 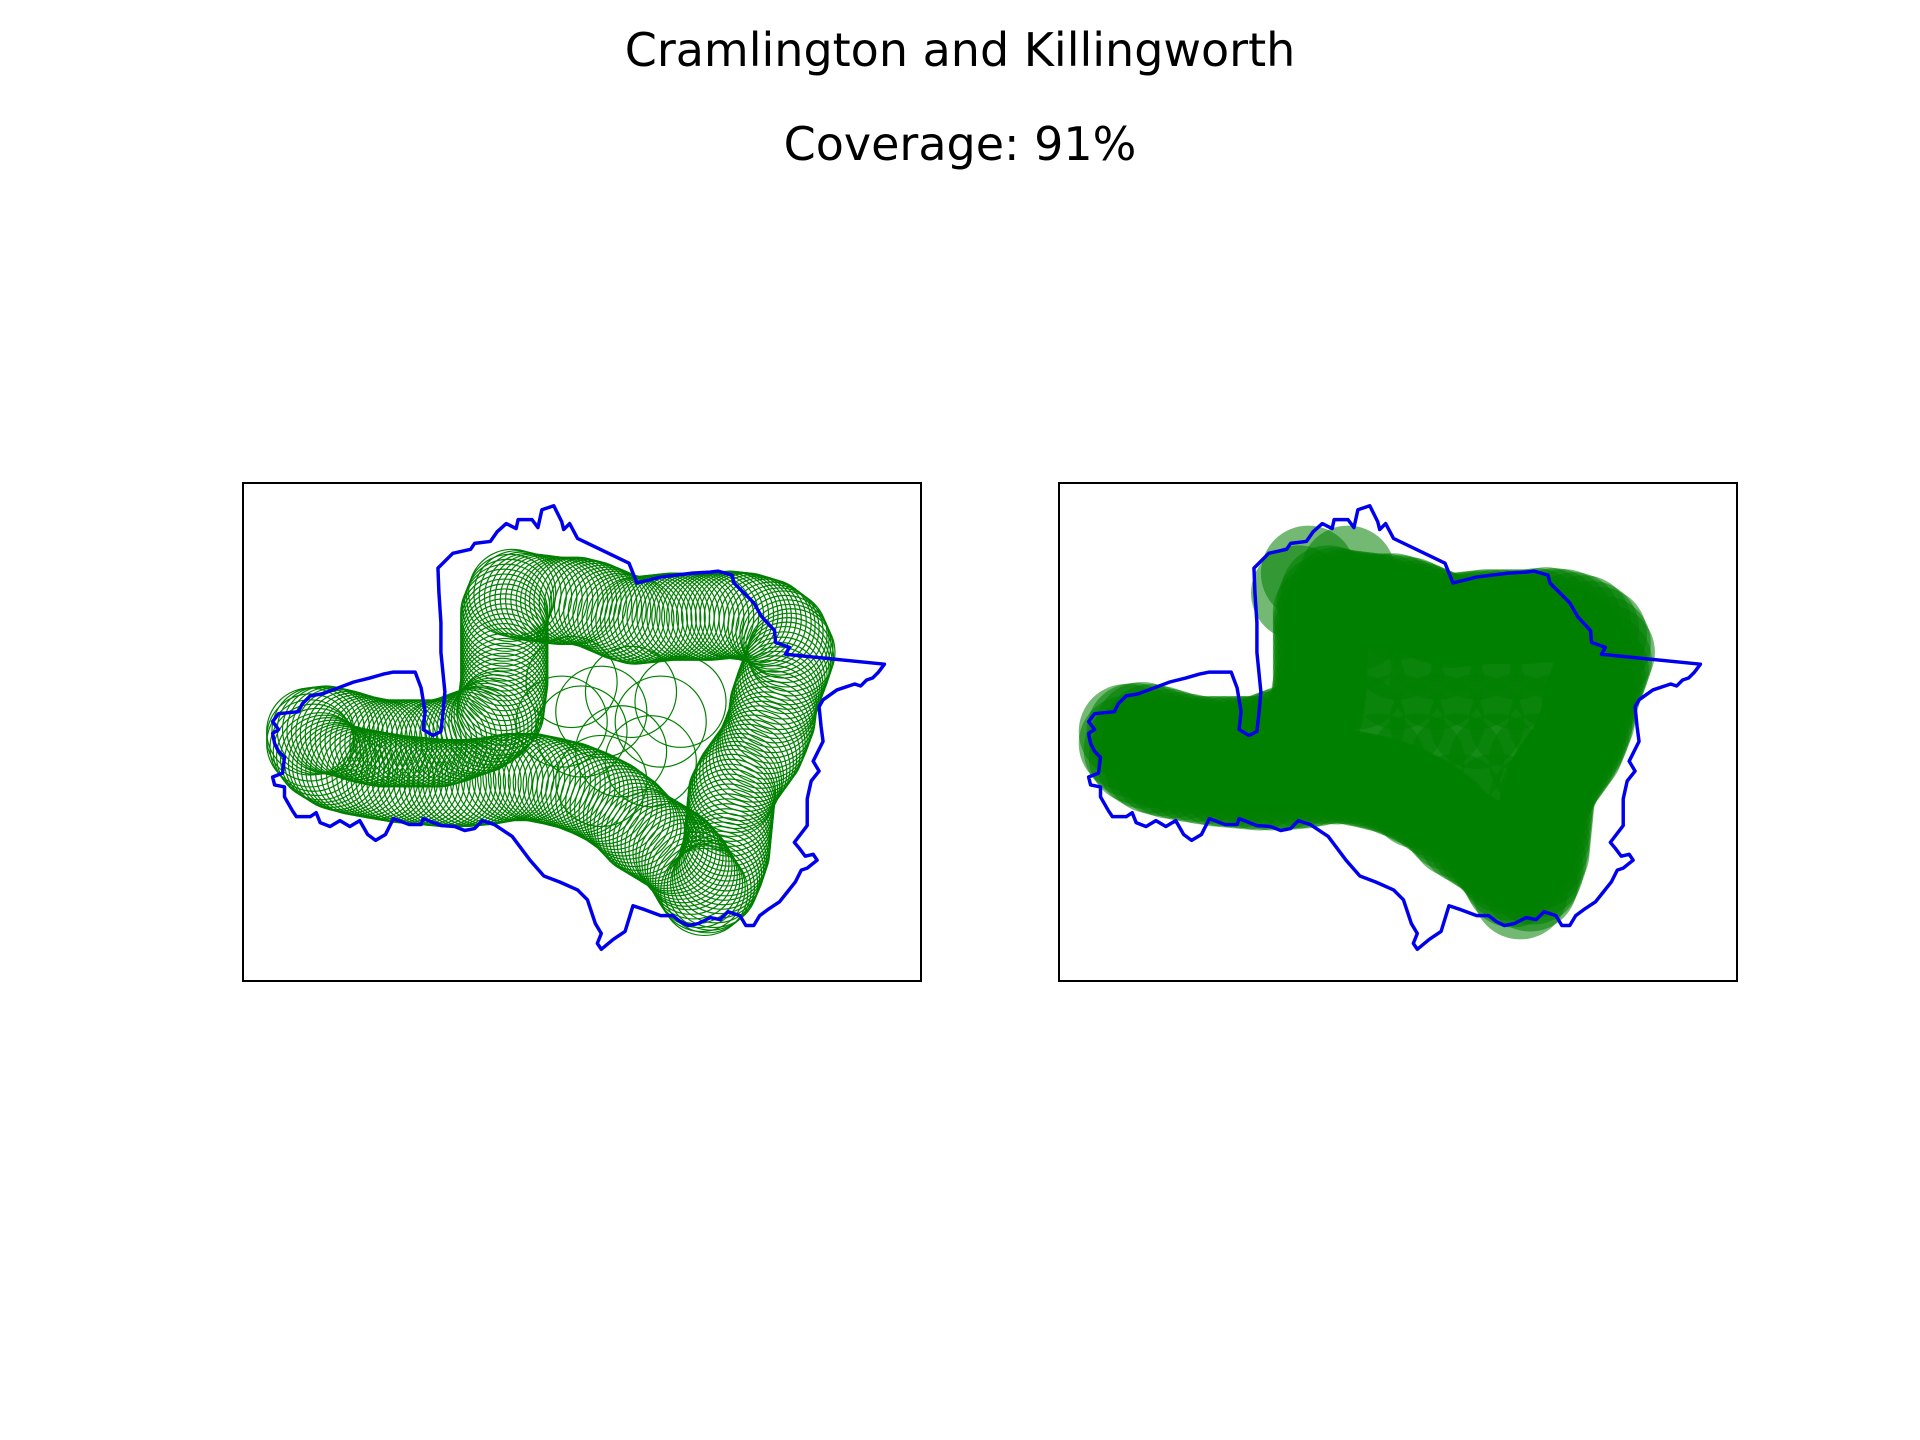 I want to click on coverage-circle-layer, so click(x=551, y=742).